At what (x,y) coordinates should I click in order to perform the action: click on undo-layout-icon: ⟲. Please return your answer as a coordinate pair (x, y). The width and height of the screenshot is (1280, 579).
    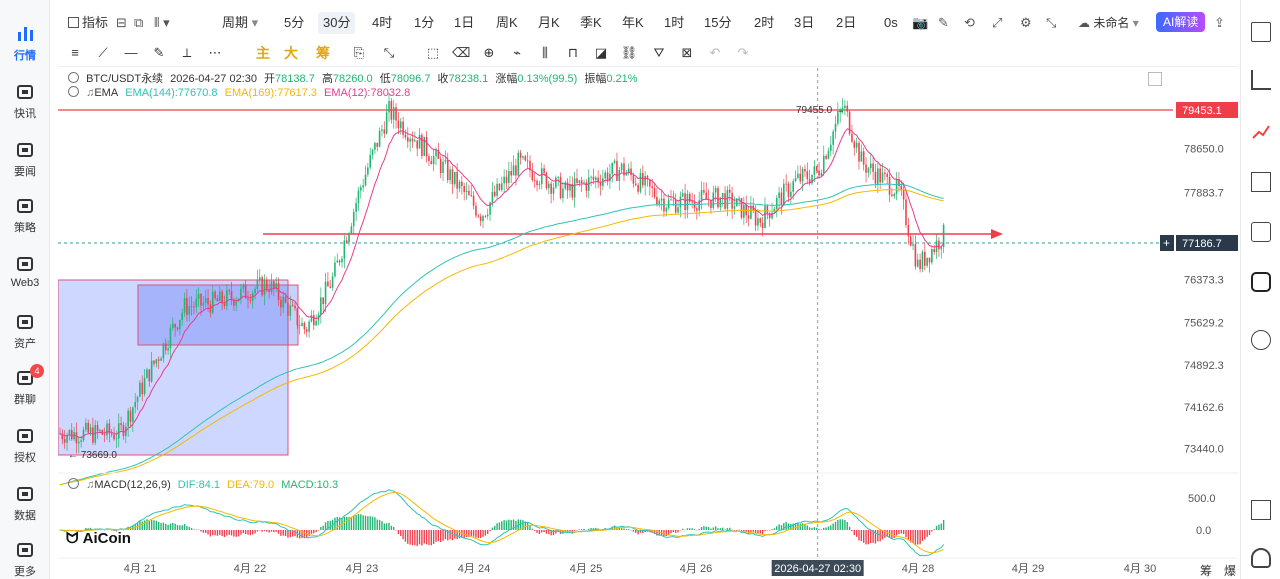
    Looking at the image, I should click on (969, 22).